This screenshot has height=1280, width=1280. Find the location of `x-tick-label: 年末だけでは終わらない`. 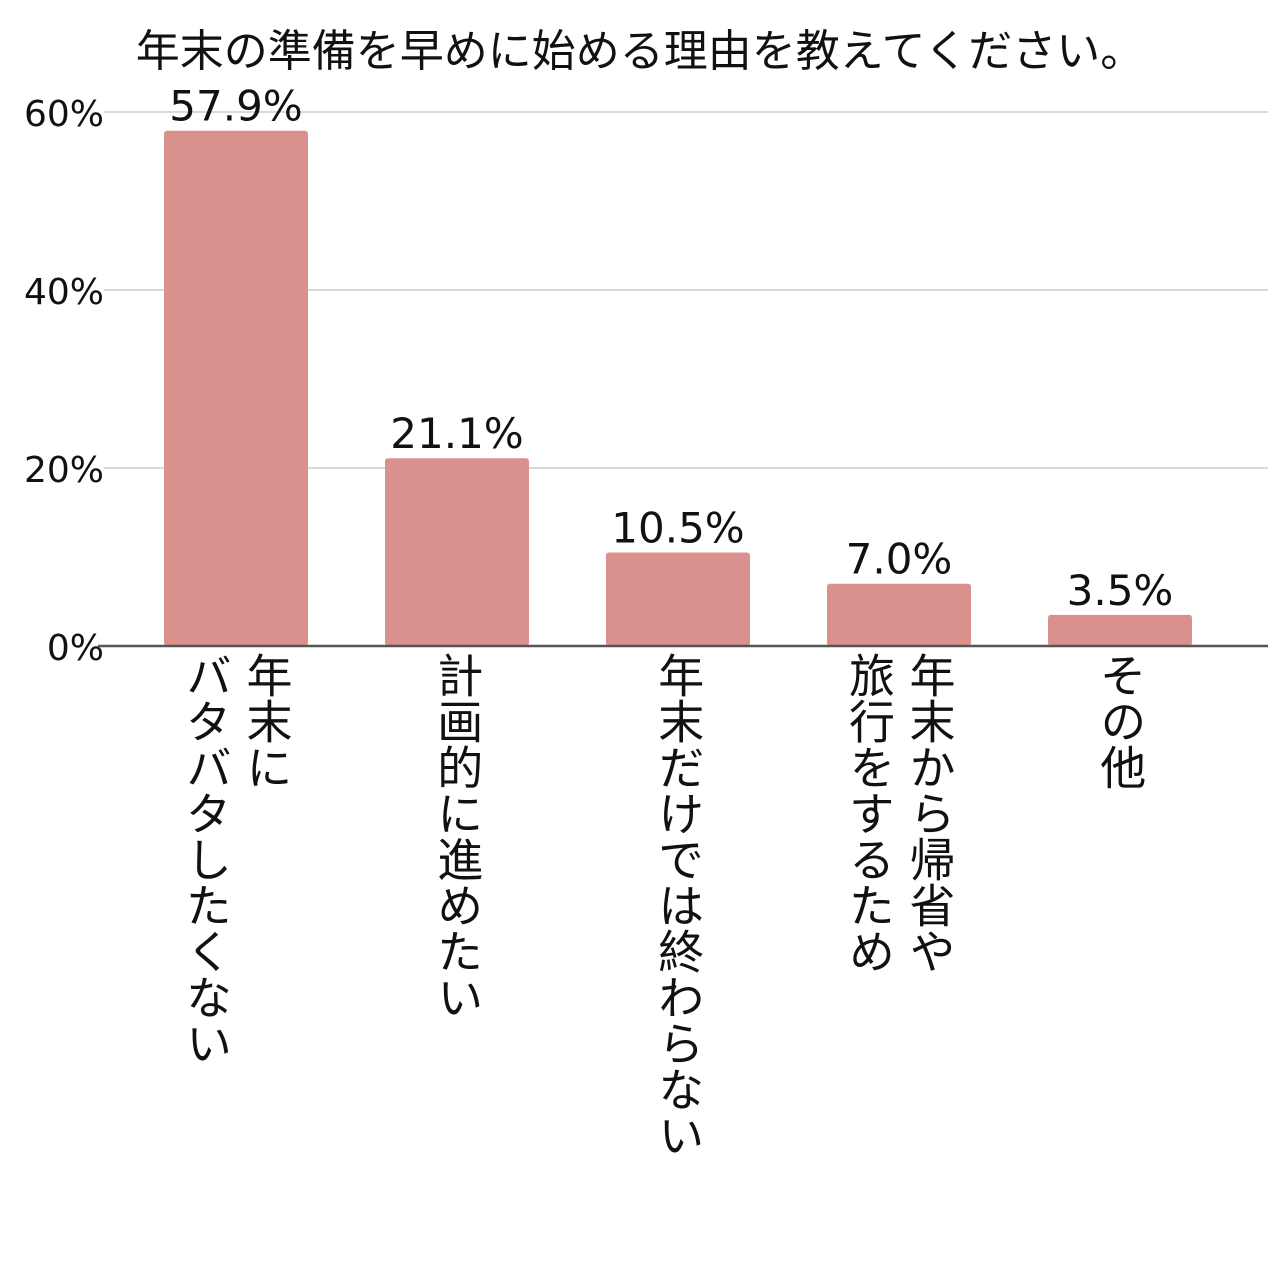

x-tick-label: 年末だけでは終わらない is located at coordinates (678, 905).